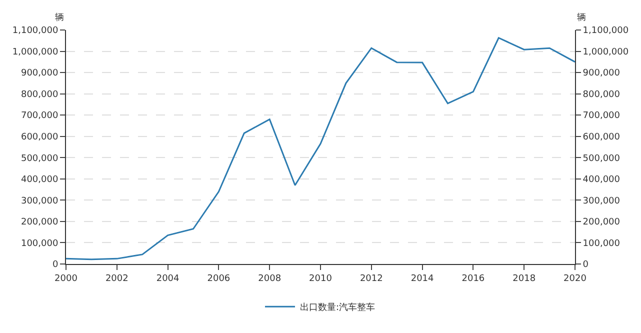  Describe the element at coordinates (59, 17) in the screenshot. I see `y-axis-title: 辆` at that location.